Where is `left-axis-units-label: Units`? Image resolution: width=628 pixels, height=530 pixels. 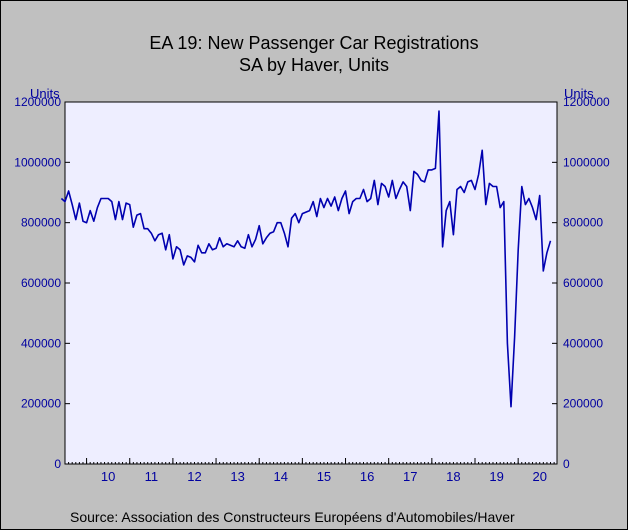 left-axis-units-label: Units is located at coordinates (45, 93).